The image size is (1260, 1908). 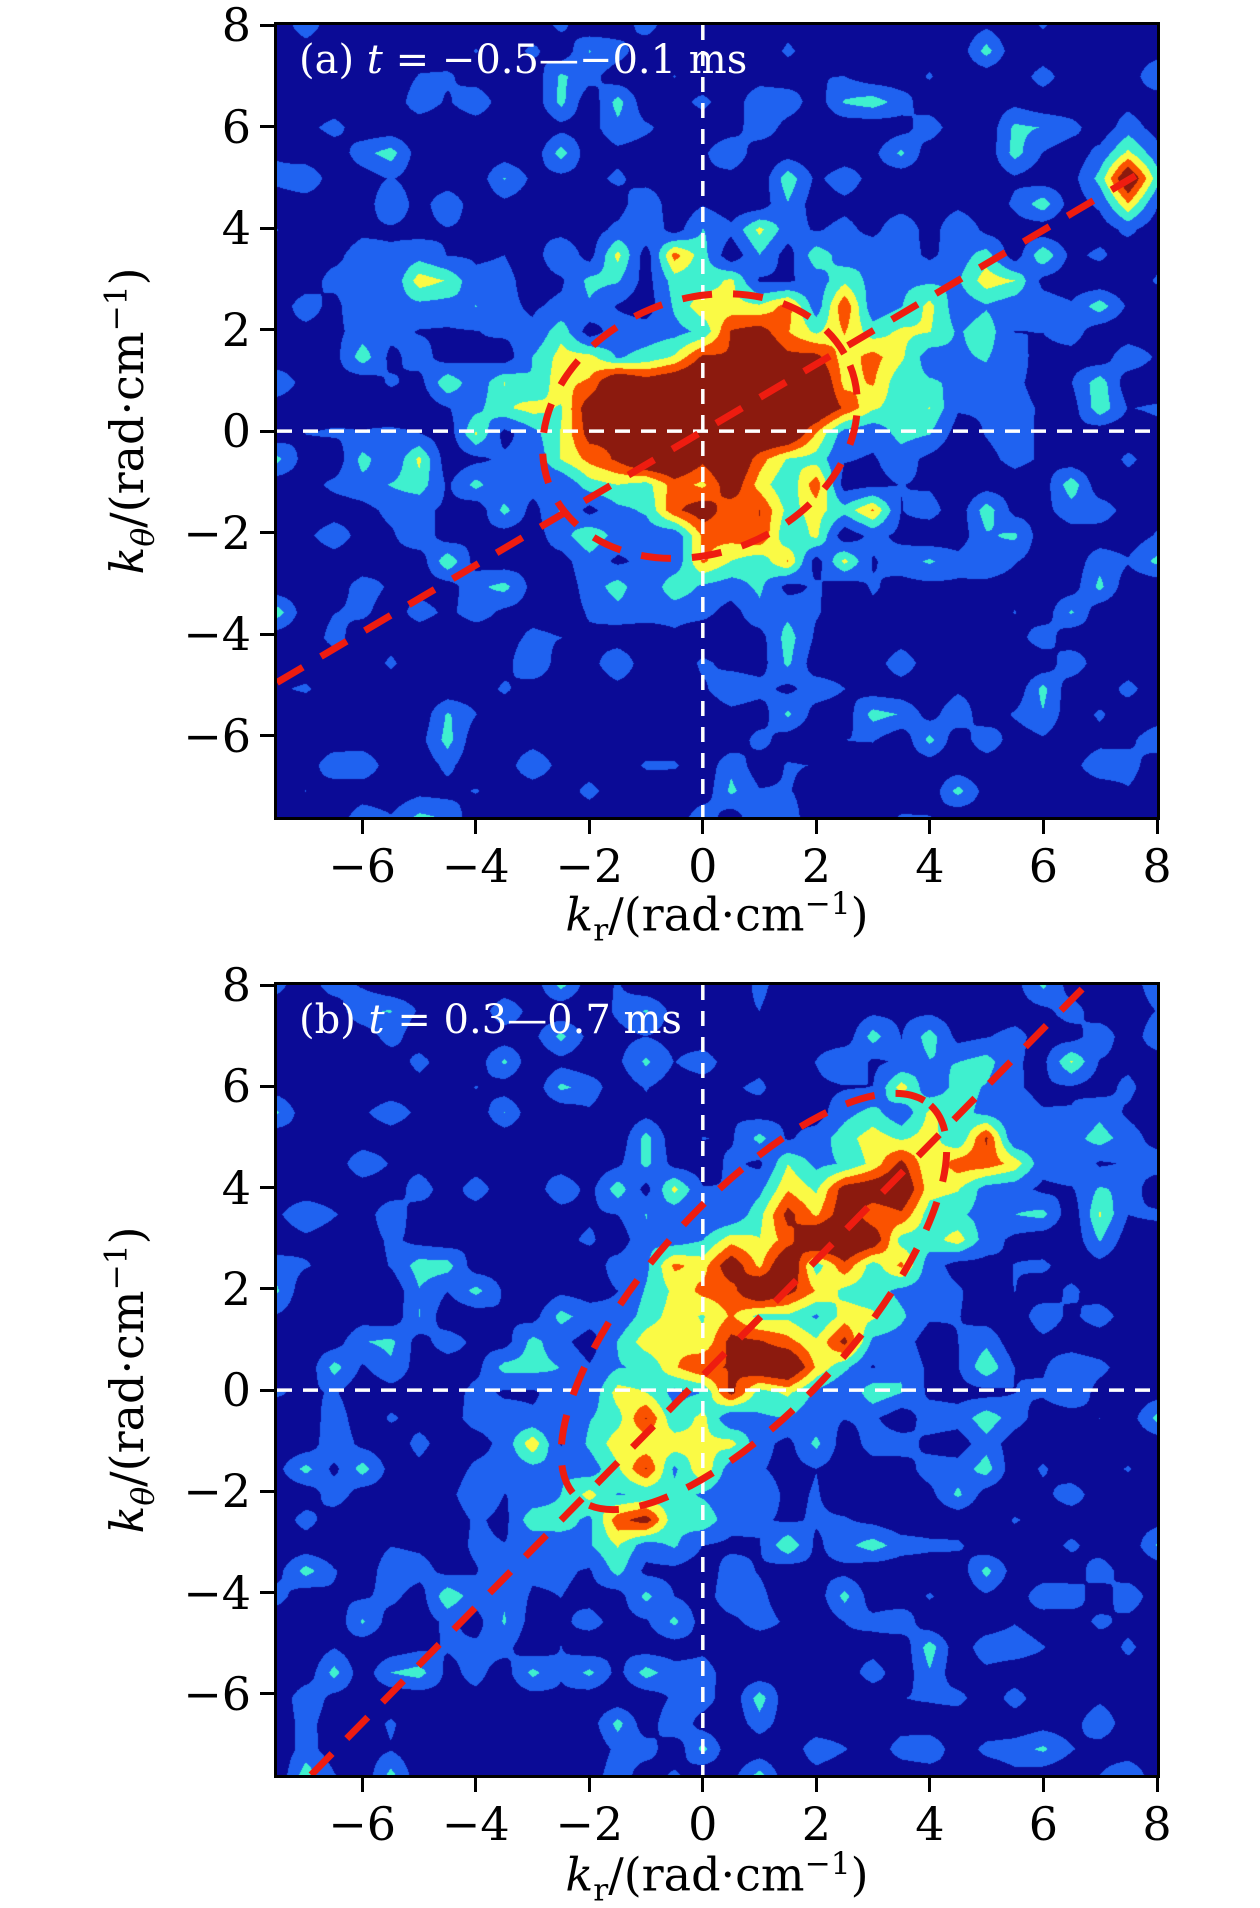 I want to click on y-tick-label-a: 6, so click(x=236, y=126).